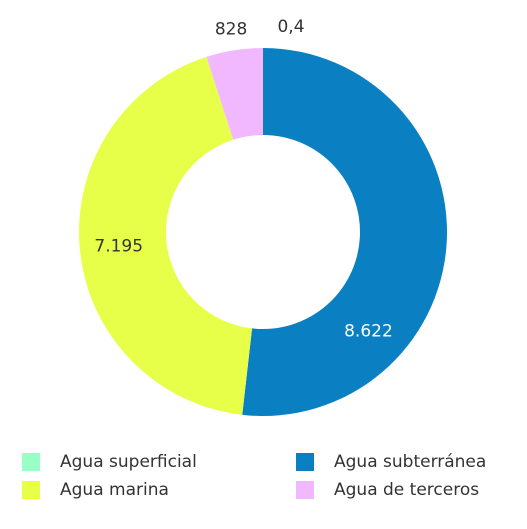  I want to click on legend-label: Agua subterránea, so click(410, 462).